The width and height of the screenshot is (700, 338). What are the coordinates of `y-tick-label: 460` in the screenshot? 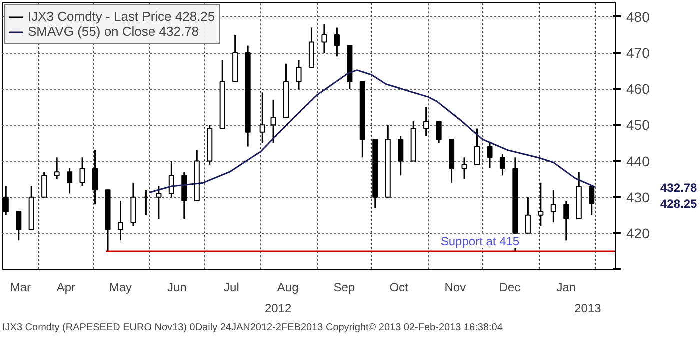 It's located at (638, 89).